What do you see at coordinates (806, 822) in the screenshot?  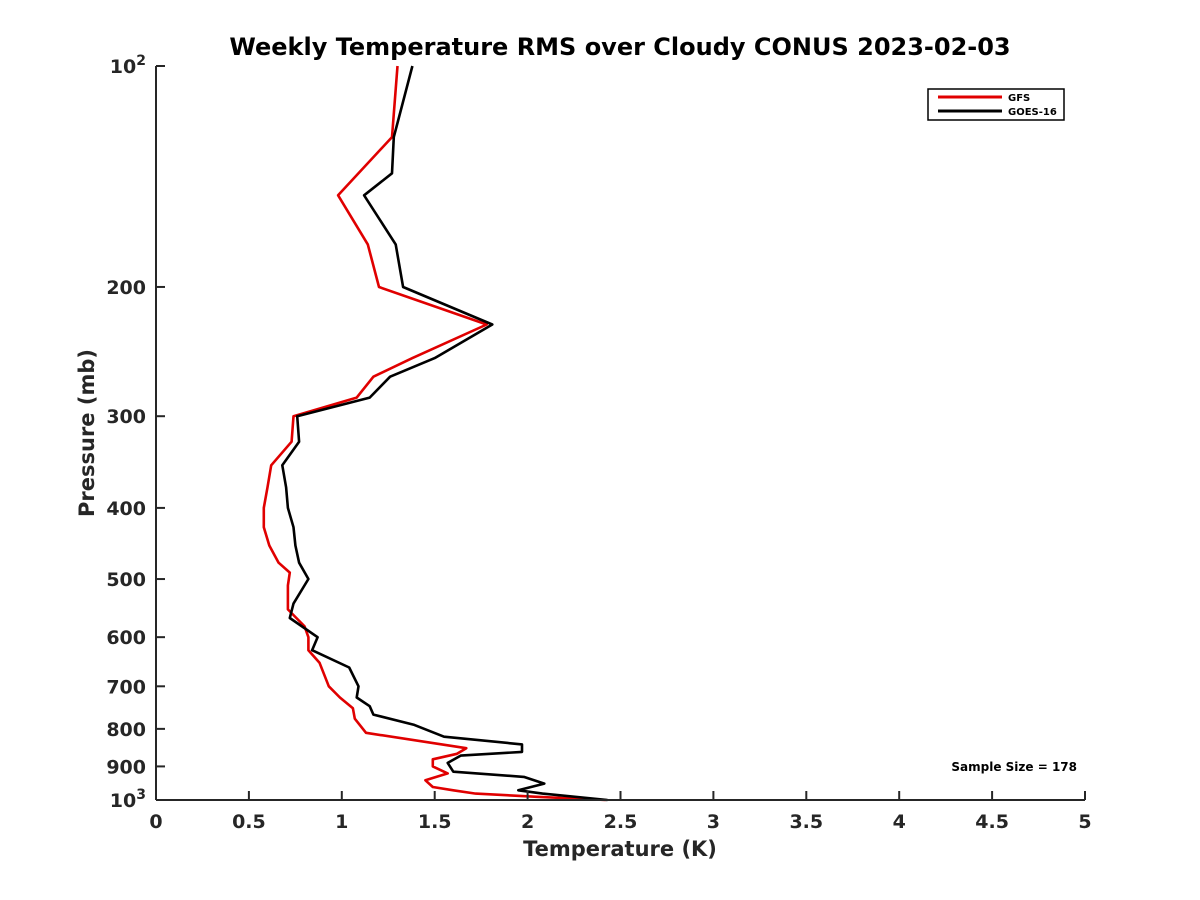 I see `x-tick-label: 3.5` at bounding box center [806, 822].